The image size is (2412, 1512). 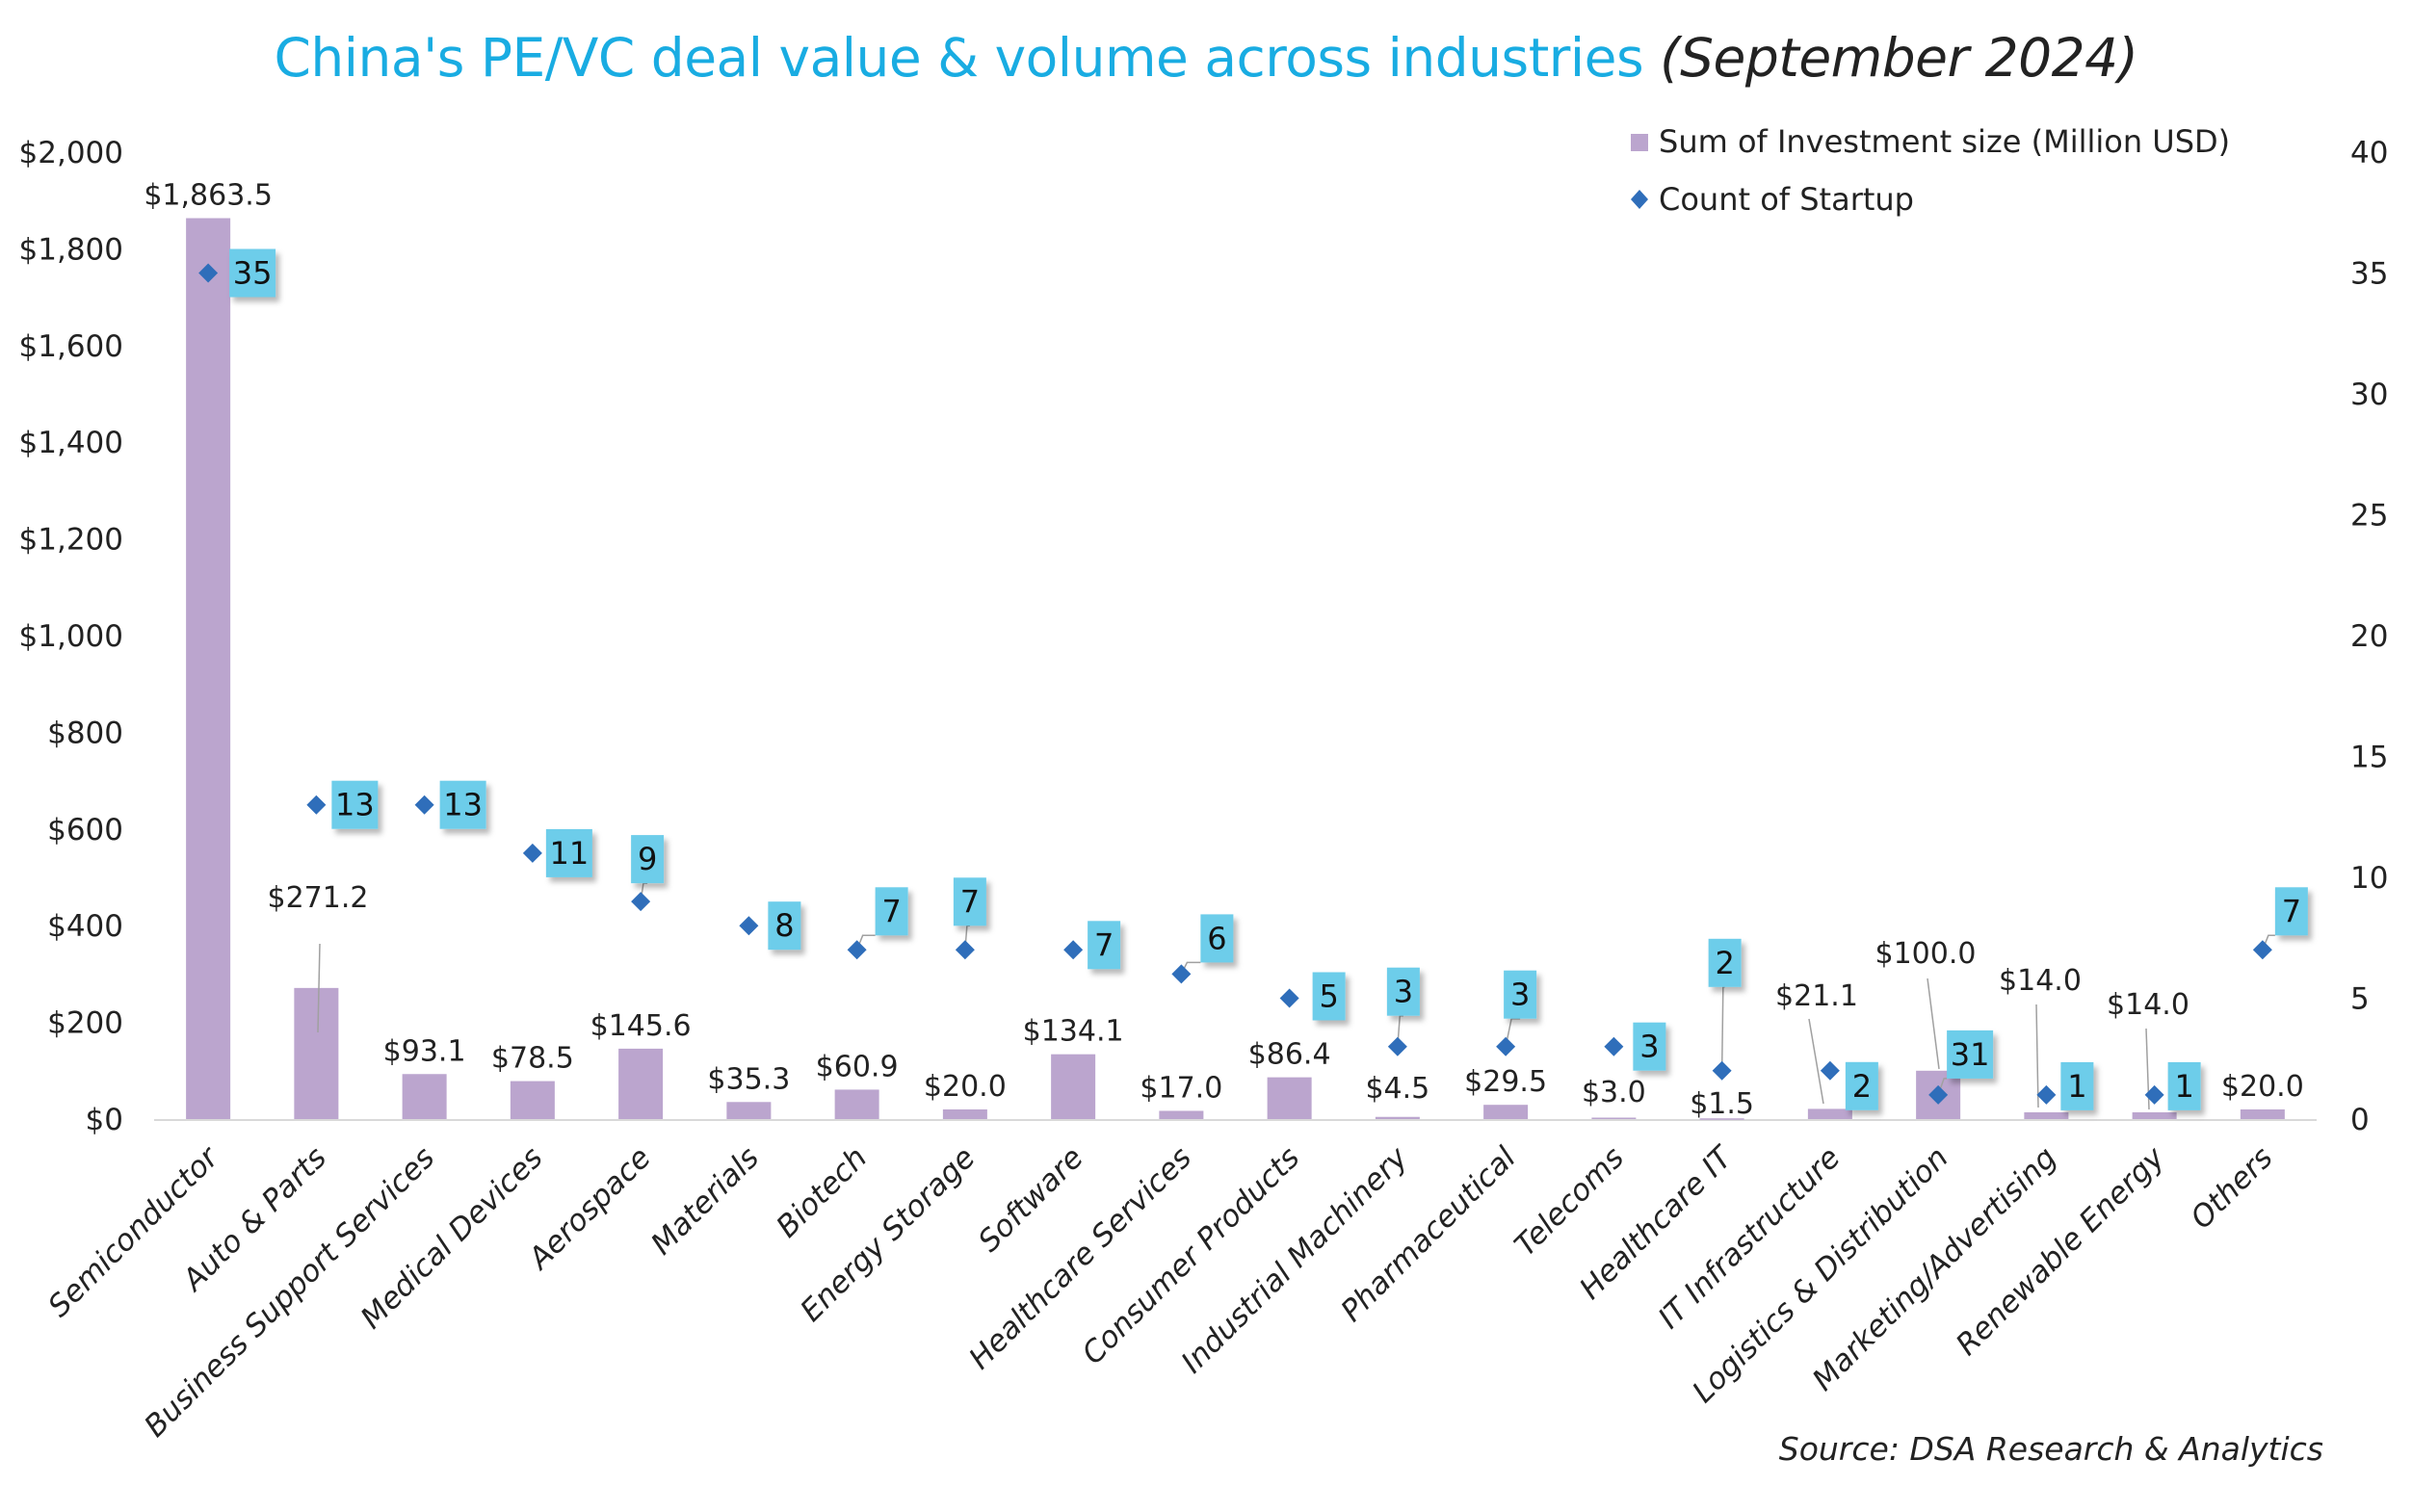 What do you see at coordinates (1216, 938) in the screenshot?
I see `count-value-label: 6` at bounding box center [1216, 938].